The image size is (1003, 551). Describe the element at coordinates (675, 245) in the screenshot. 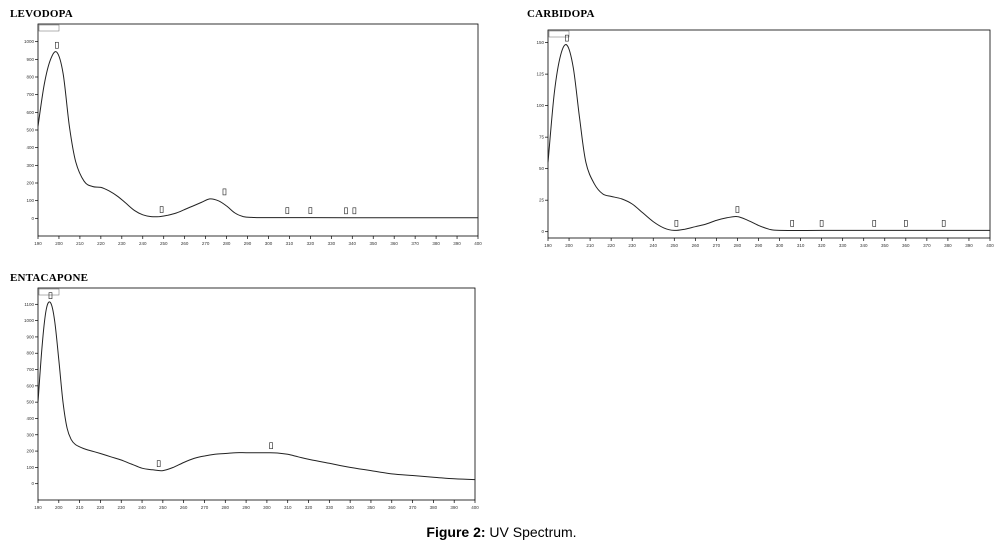

I see `carbidopa-x-tick-label: 250` at that location.